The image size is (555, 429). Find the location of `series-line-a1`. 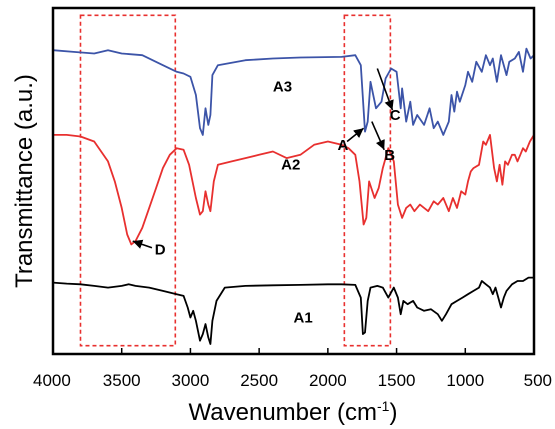

series-line-a1 is located at coordinates (293, 310).